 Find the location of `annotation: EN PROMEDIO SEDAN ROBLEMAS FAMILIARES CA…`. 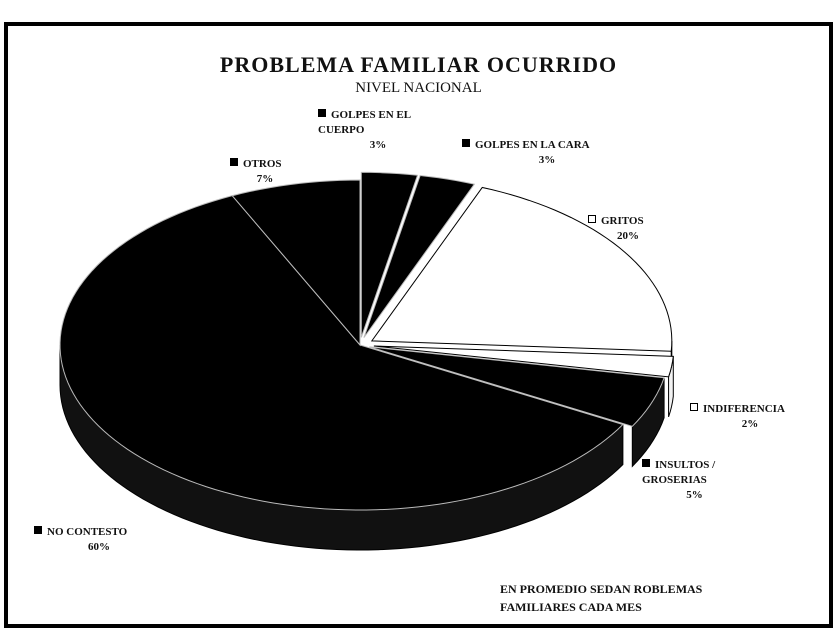

annotation: EN PROMEDIO SEDAN ROBLEMAS FAMILIARES CA… is located at coordinates (601, 598).